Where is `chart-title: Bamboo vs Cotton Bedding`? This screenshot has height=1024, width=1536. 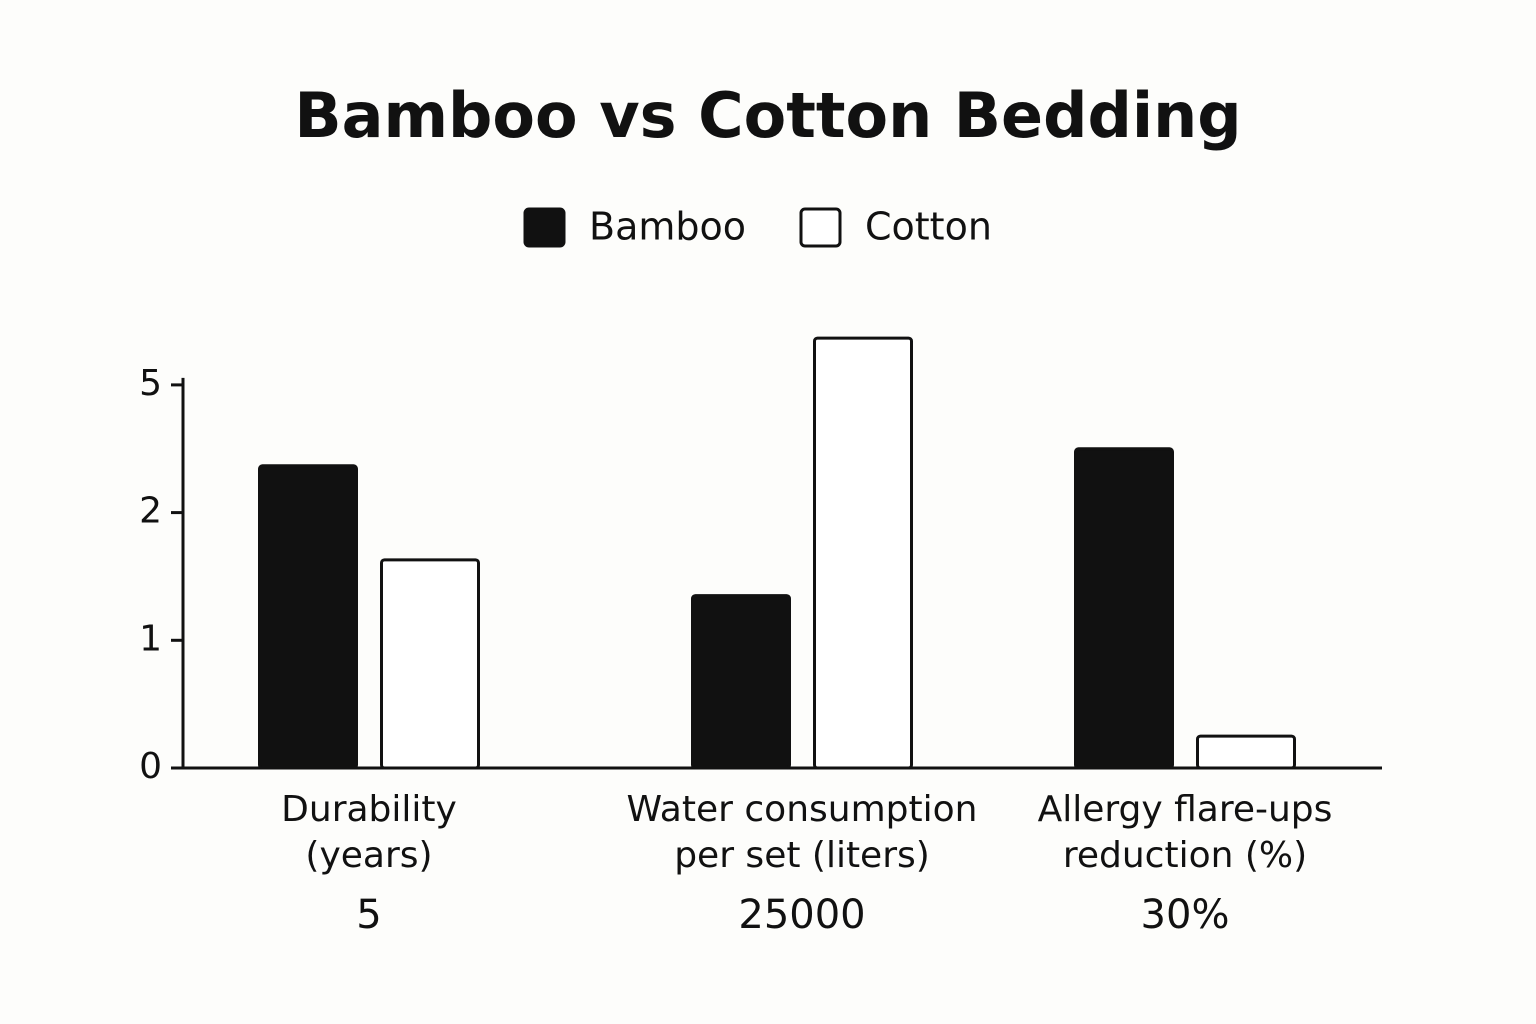
chart-title: Bamboo vs Cotton Bedding is located at coordinates (767, 115).